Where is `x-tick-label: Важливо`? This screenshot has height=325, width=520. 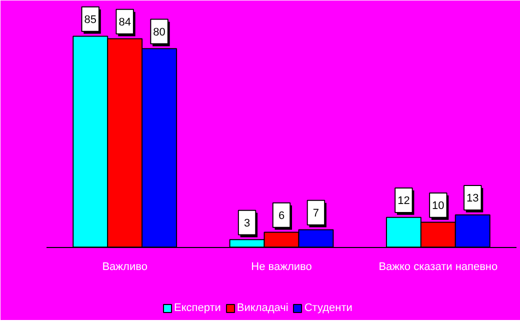 x-tick-label: Важливо is located at coordinates (125, 267).